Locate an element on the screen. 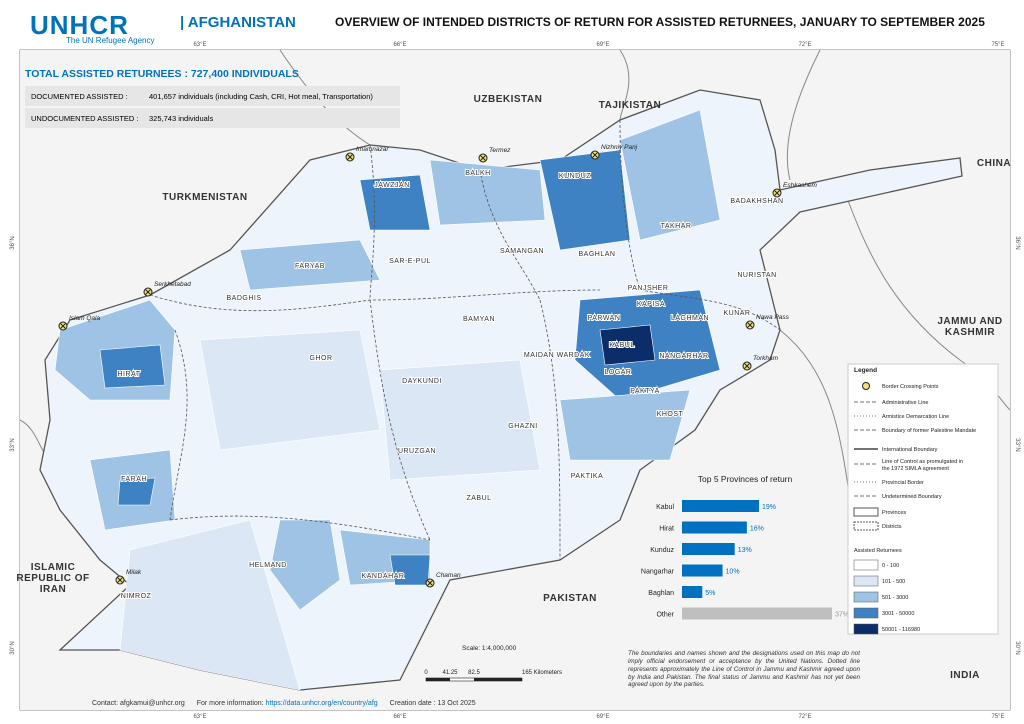  legend-class-label: 501 - 3000 is located at coordinates (895, 598).